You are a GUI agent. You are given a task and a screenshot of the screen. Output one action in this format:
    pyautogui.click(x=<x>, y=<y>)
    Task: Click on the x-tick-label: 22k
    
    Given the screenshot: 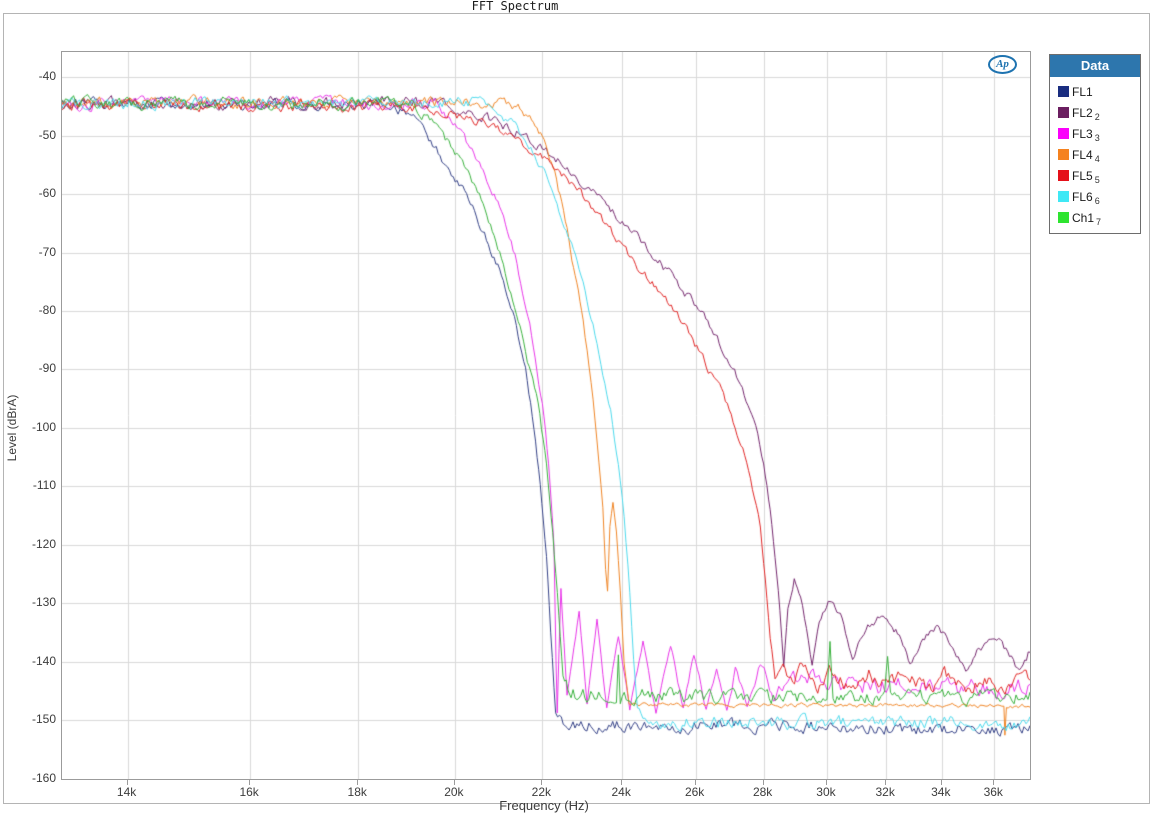 What is the action you would take?
    pyautogui.click(x=541, y=792)
    